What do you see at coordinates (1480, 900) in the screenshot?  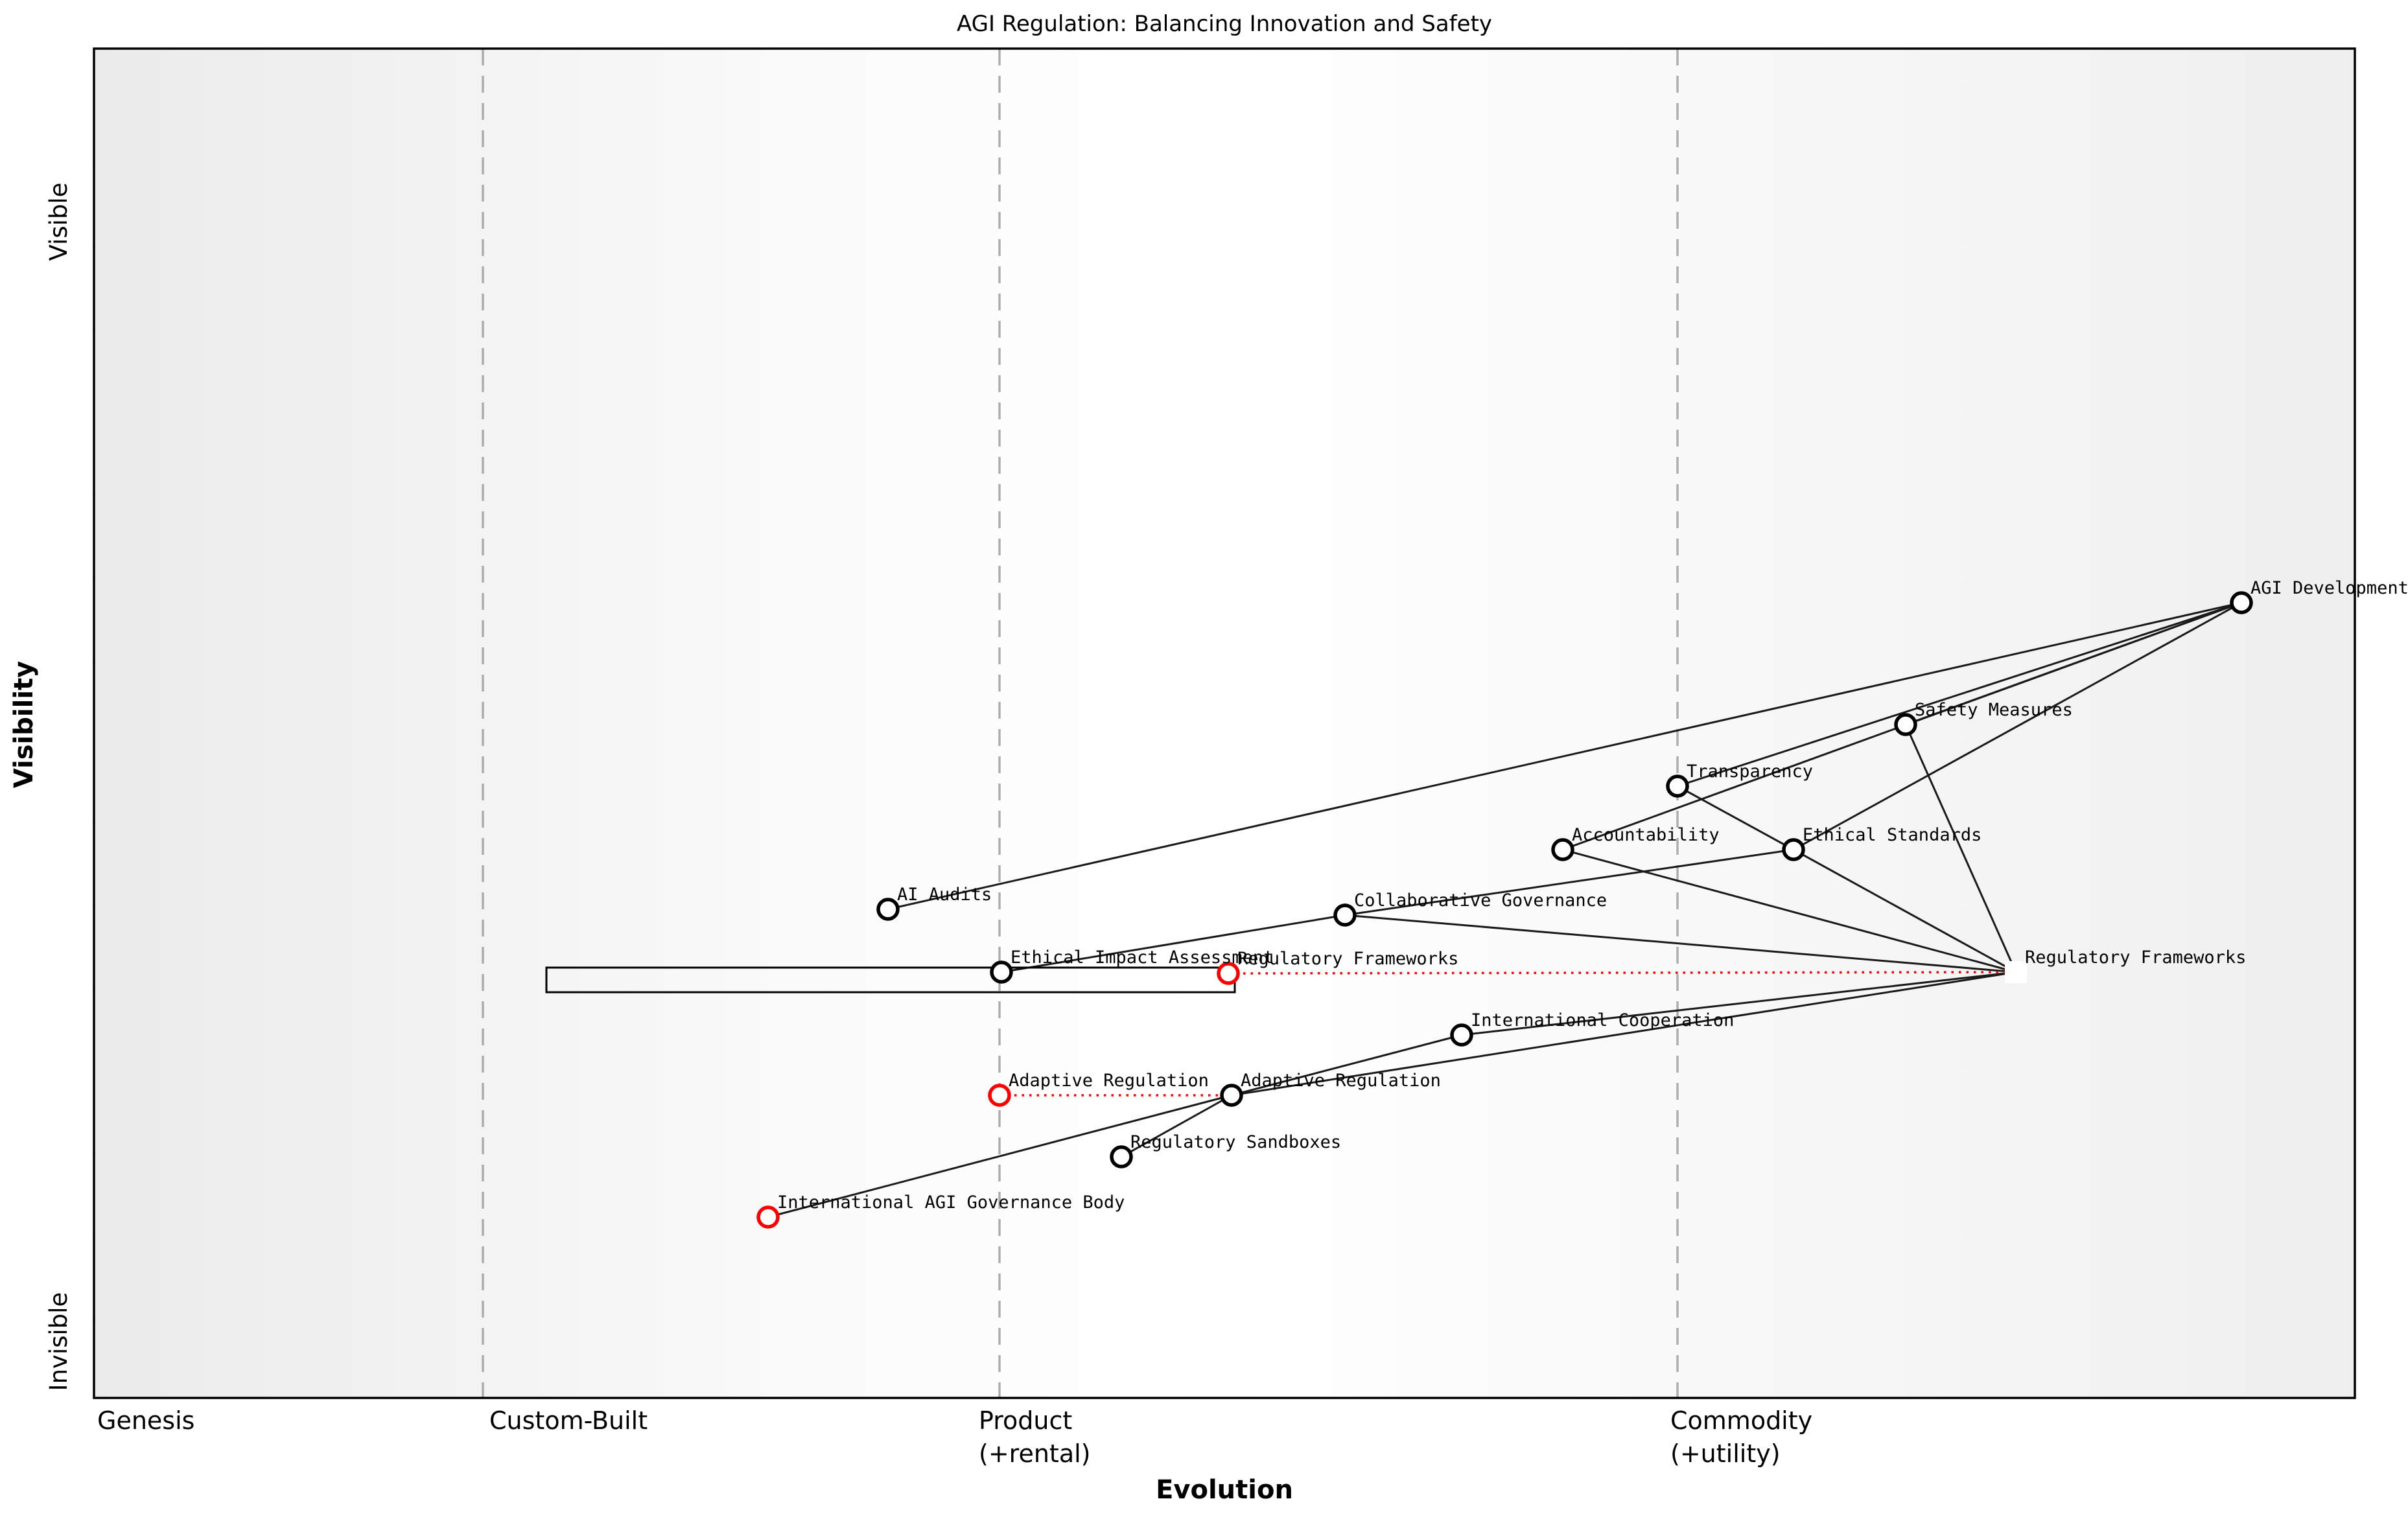 I see `label-collaborative-governance: Collaborative Governance` at bounding box center [1480, 900].